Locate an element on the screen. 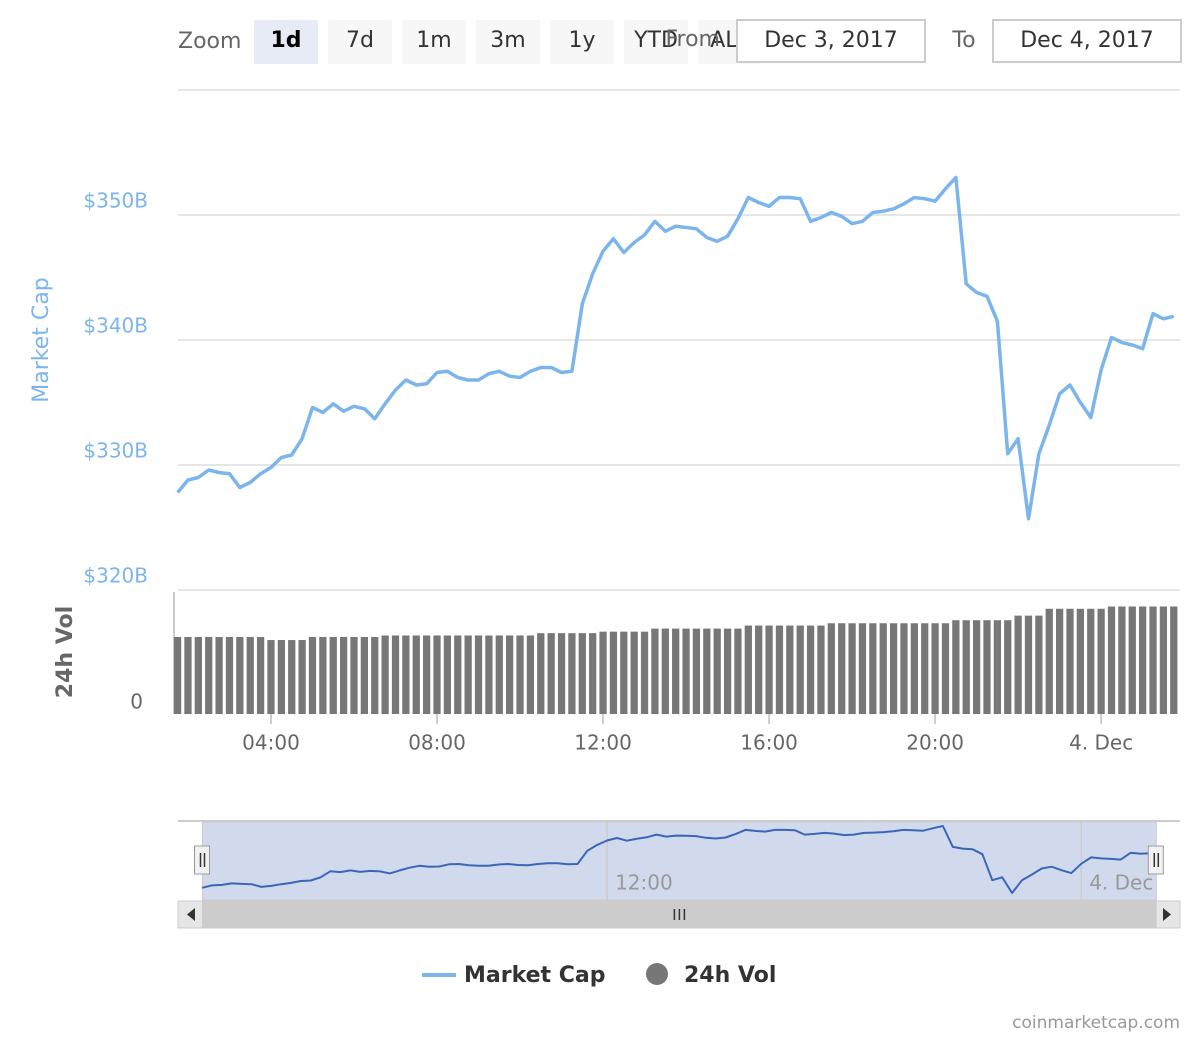 The height and width of the screenshot is (1040, 1200). range-button-label: 3m is located at coordinates (507, 40).